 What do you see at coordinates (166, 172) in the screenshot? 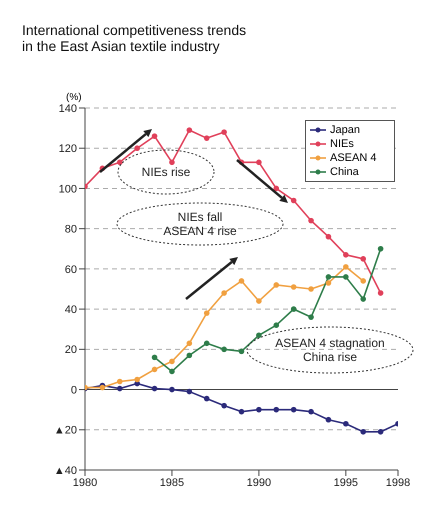
I see `annotation: NIEs rise` at bounding box center [166, 172].